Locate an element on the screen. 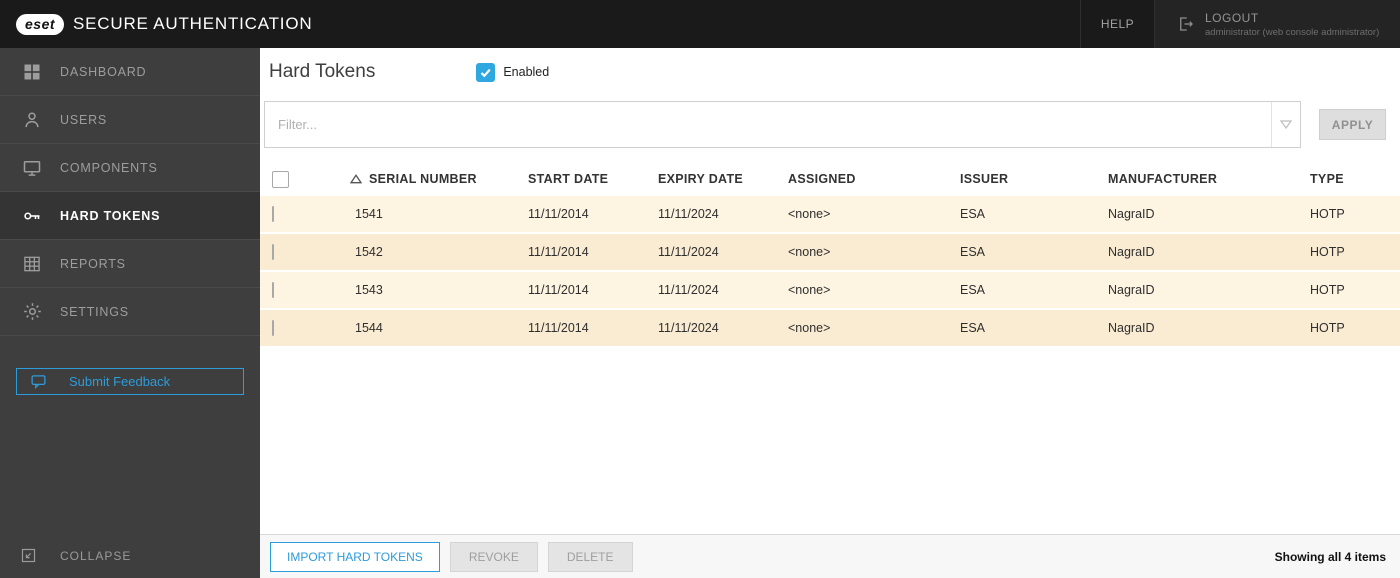 The image size is (1400, 578). column-header-start-date: START DATE is located at coordinates (568, 179).